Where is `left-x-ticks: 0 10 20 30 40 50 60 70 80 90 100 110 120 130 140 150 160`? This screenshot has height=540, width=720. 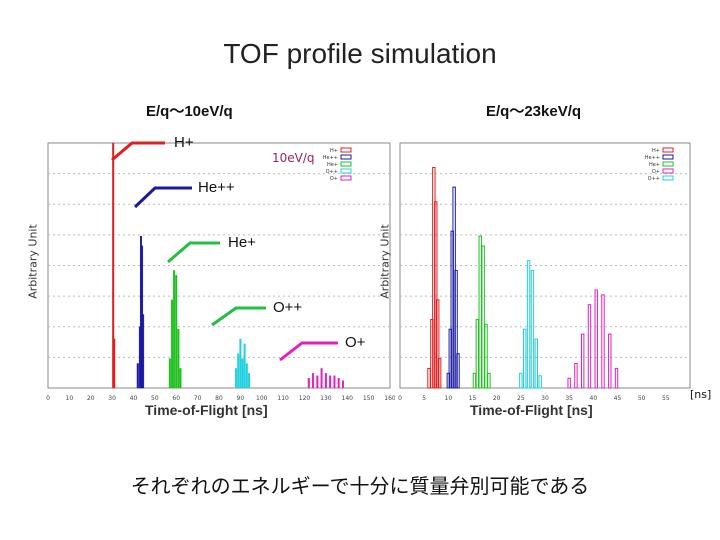 left-x-ticks: 0 10 20 30 40 50 60 70 80 90 100 110 120 130 140 150 160 is located at coordinates (220, 398).